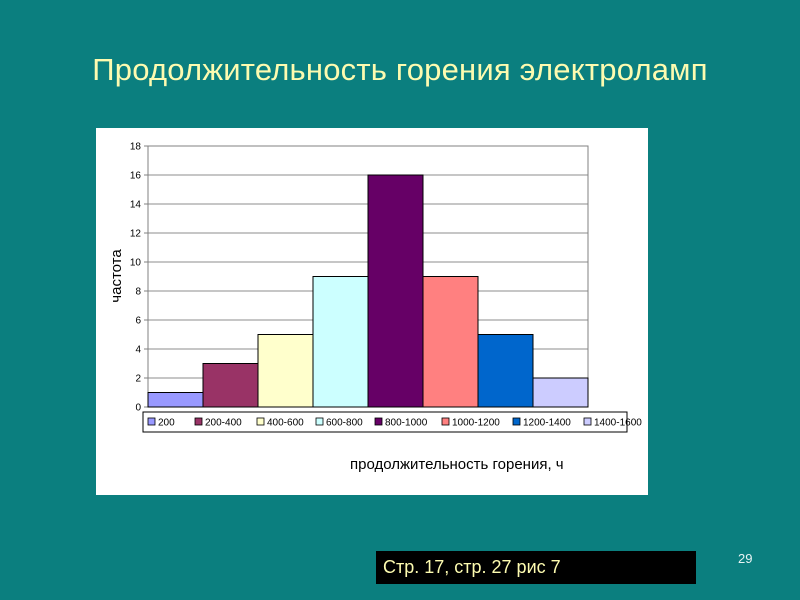 This screenshot has height=600, width=800. Describe the element at coordinates (138, 350) in the screenshot. I see `y-tick-label: 4` at that location.